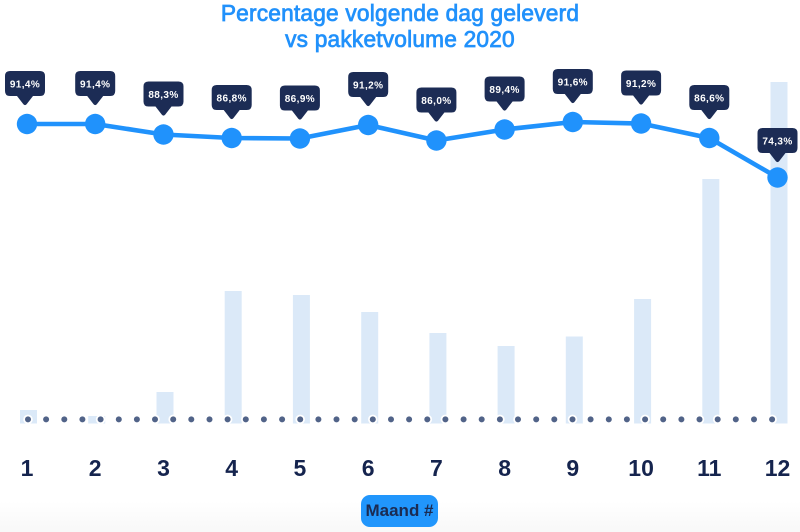 The width and height of the screenshot is (800, 532). I want to click on svg-text: 3, so click(163, 468).